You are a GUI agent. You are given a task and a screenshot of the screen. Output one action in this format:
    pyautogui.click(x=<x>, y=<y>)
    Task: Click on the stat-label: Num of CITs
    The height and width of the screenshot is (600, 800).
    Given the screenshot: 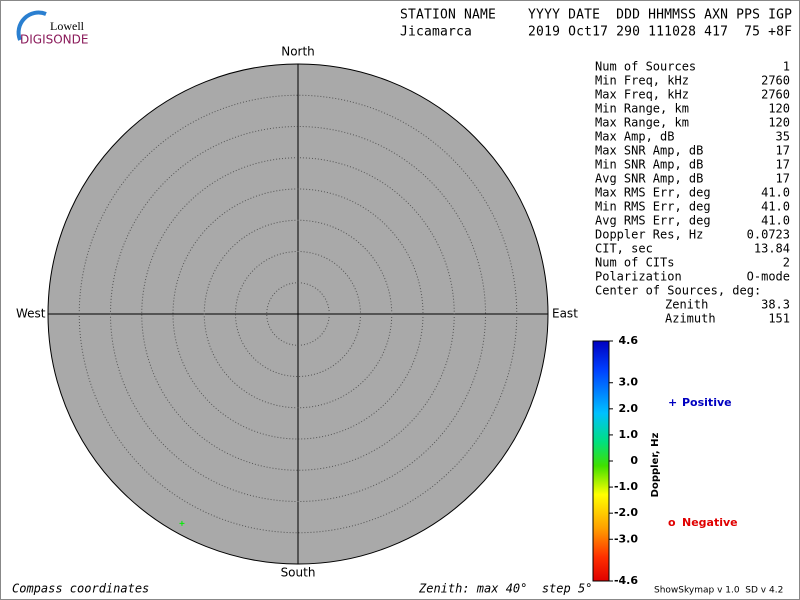 What is the action you would take?
    pyautogui.click(x=634, y=263)
    